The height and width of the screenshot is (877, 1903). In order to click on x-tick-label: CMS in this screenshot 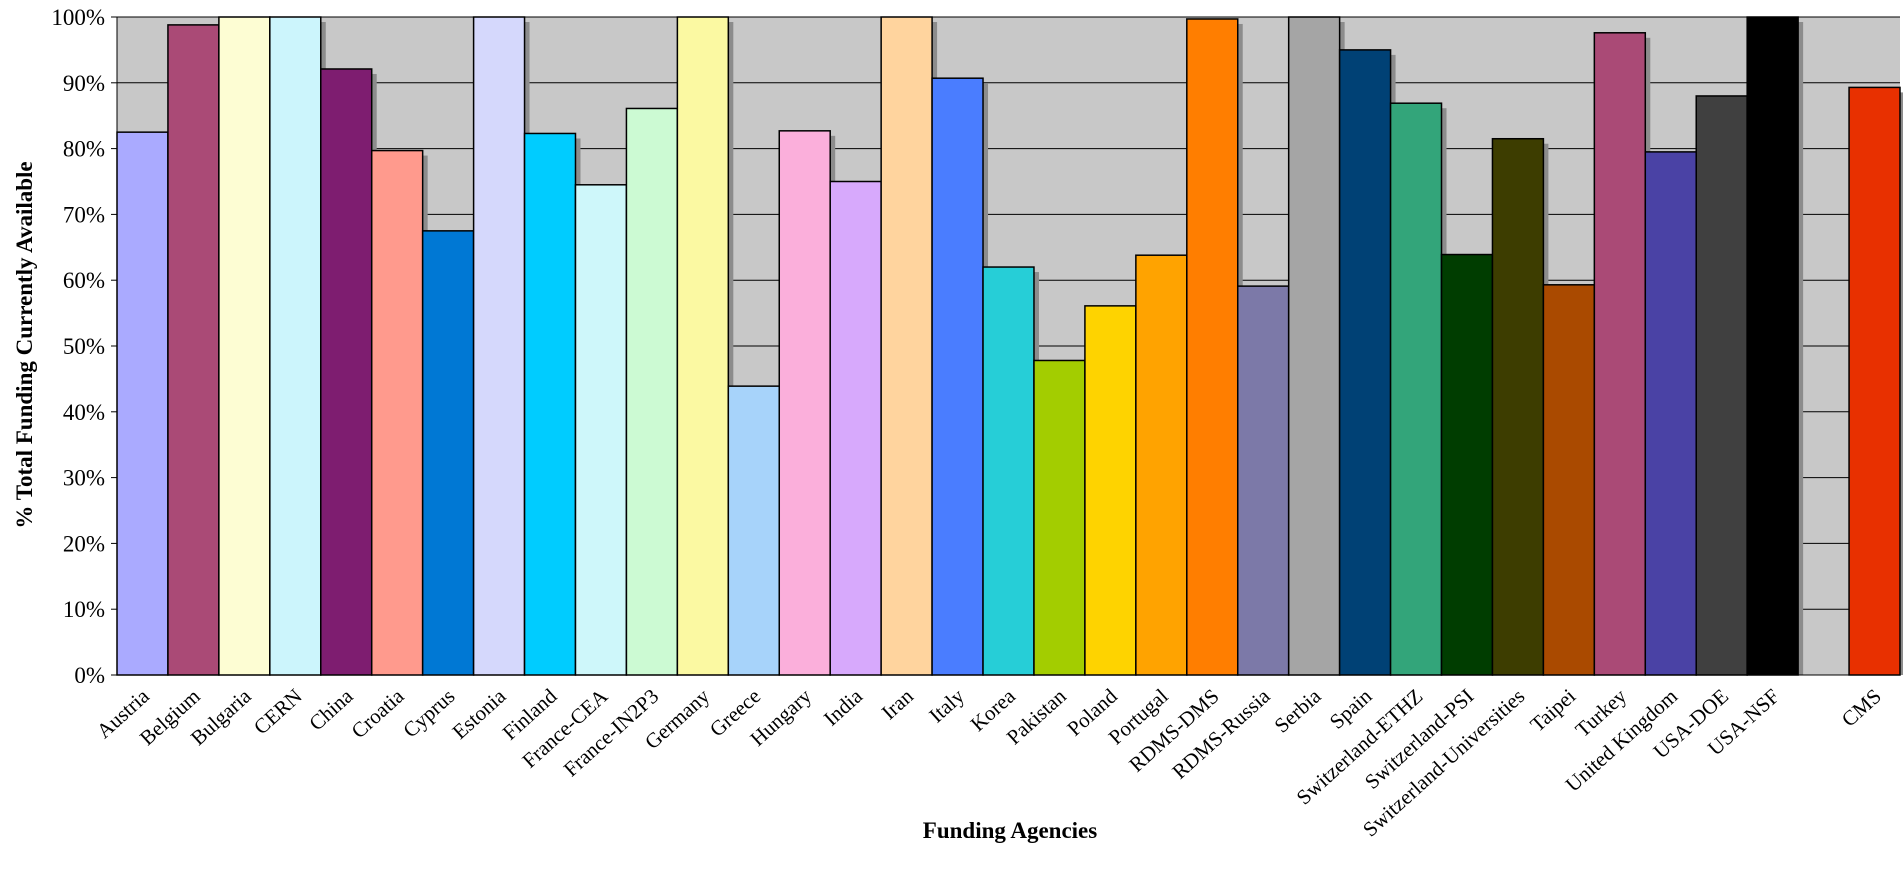, I will do `click(1861, 708)`.